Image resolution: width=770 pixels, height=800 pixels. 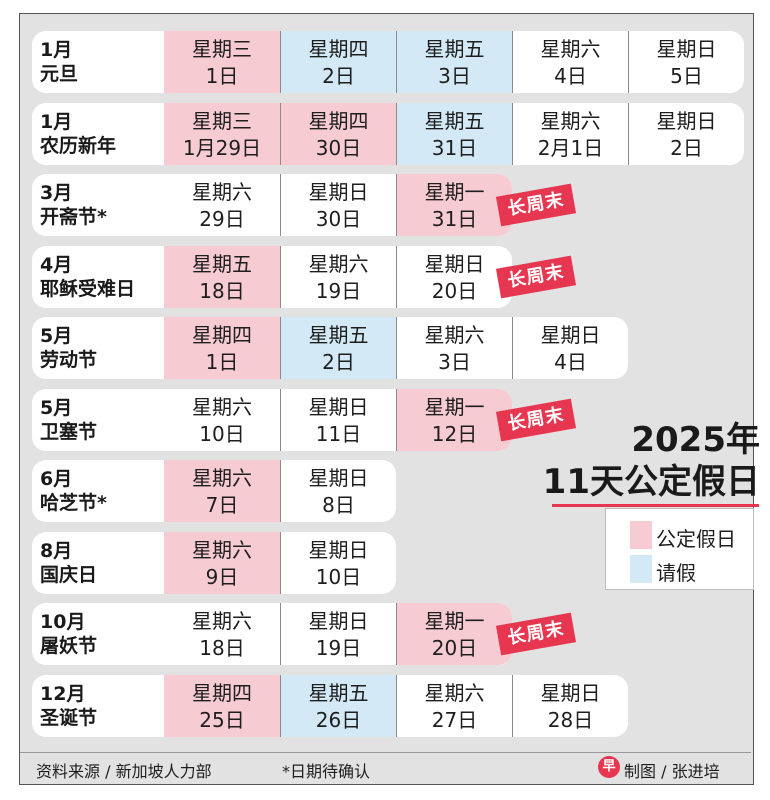 I want to click on day-date: 2月1日, so click(x=570, y=147).